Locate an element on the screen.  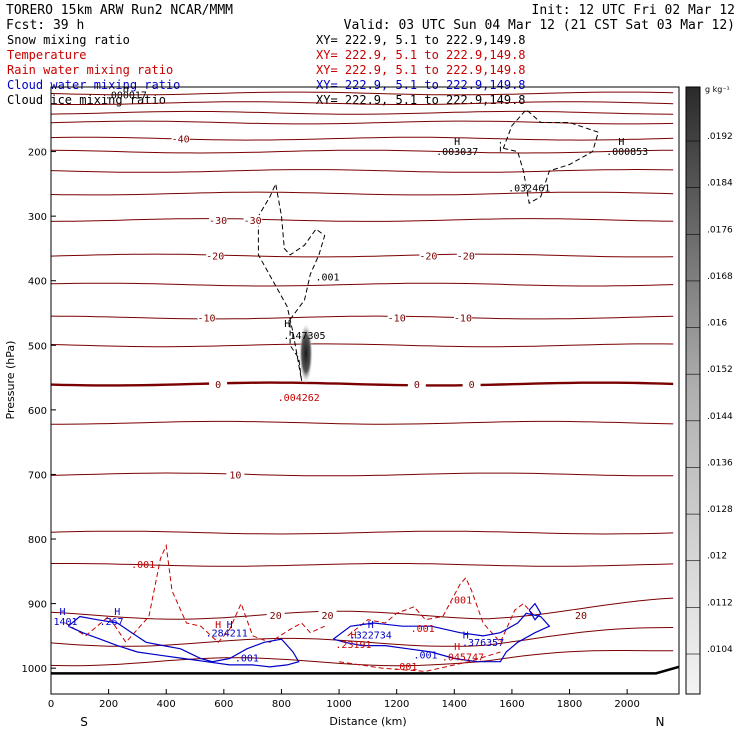
y-axis-label: Pressure (hPa) is located at coordinates (10, 380).